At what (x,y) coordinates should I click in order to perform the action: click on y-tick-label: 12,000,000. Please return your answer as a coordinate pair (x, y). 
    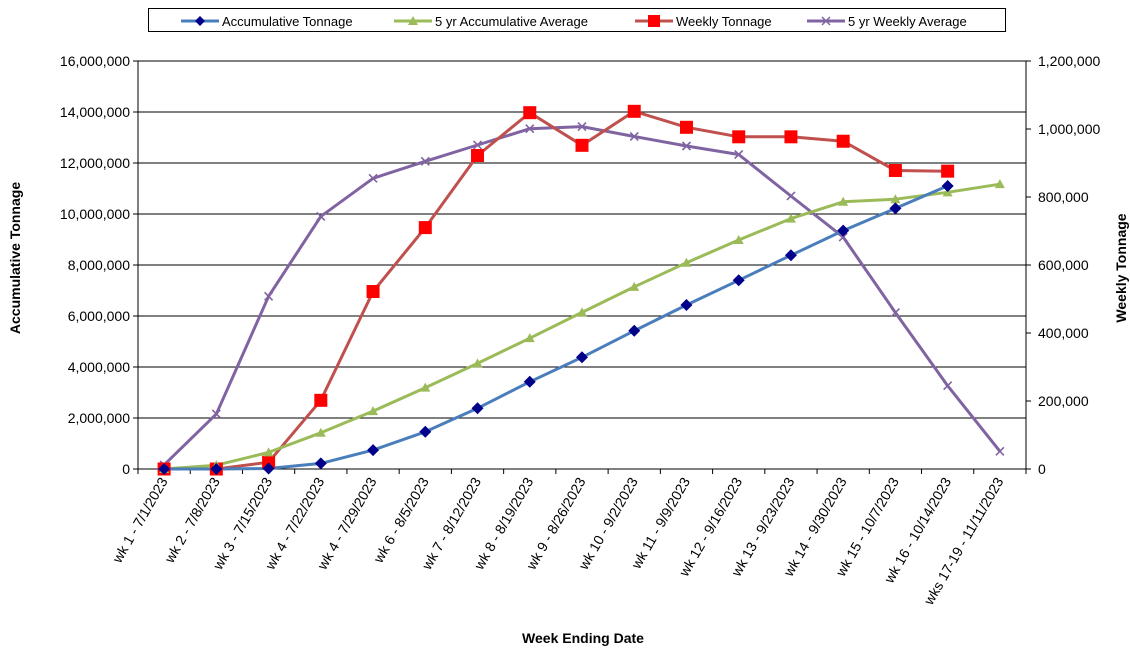
    Looking at the image, I should click on (95, 163).